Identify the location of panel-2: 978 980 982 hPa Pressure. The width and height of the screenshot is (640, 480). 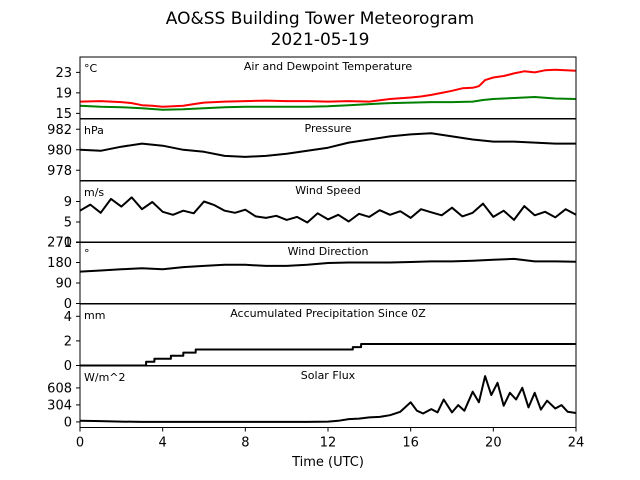
(312, 149).